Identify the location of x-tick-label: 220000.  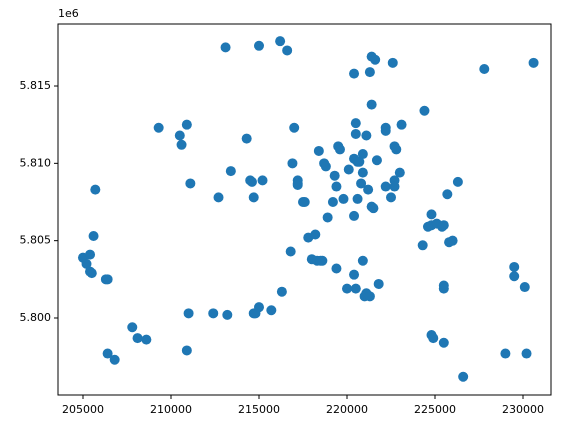
(347, 409).